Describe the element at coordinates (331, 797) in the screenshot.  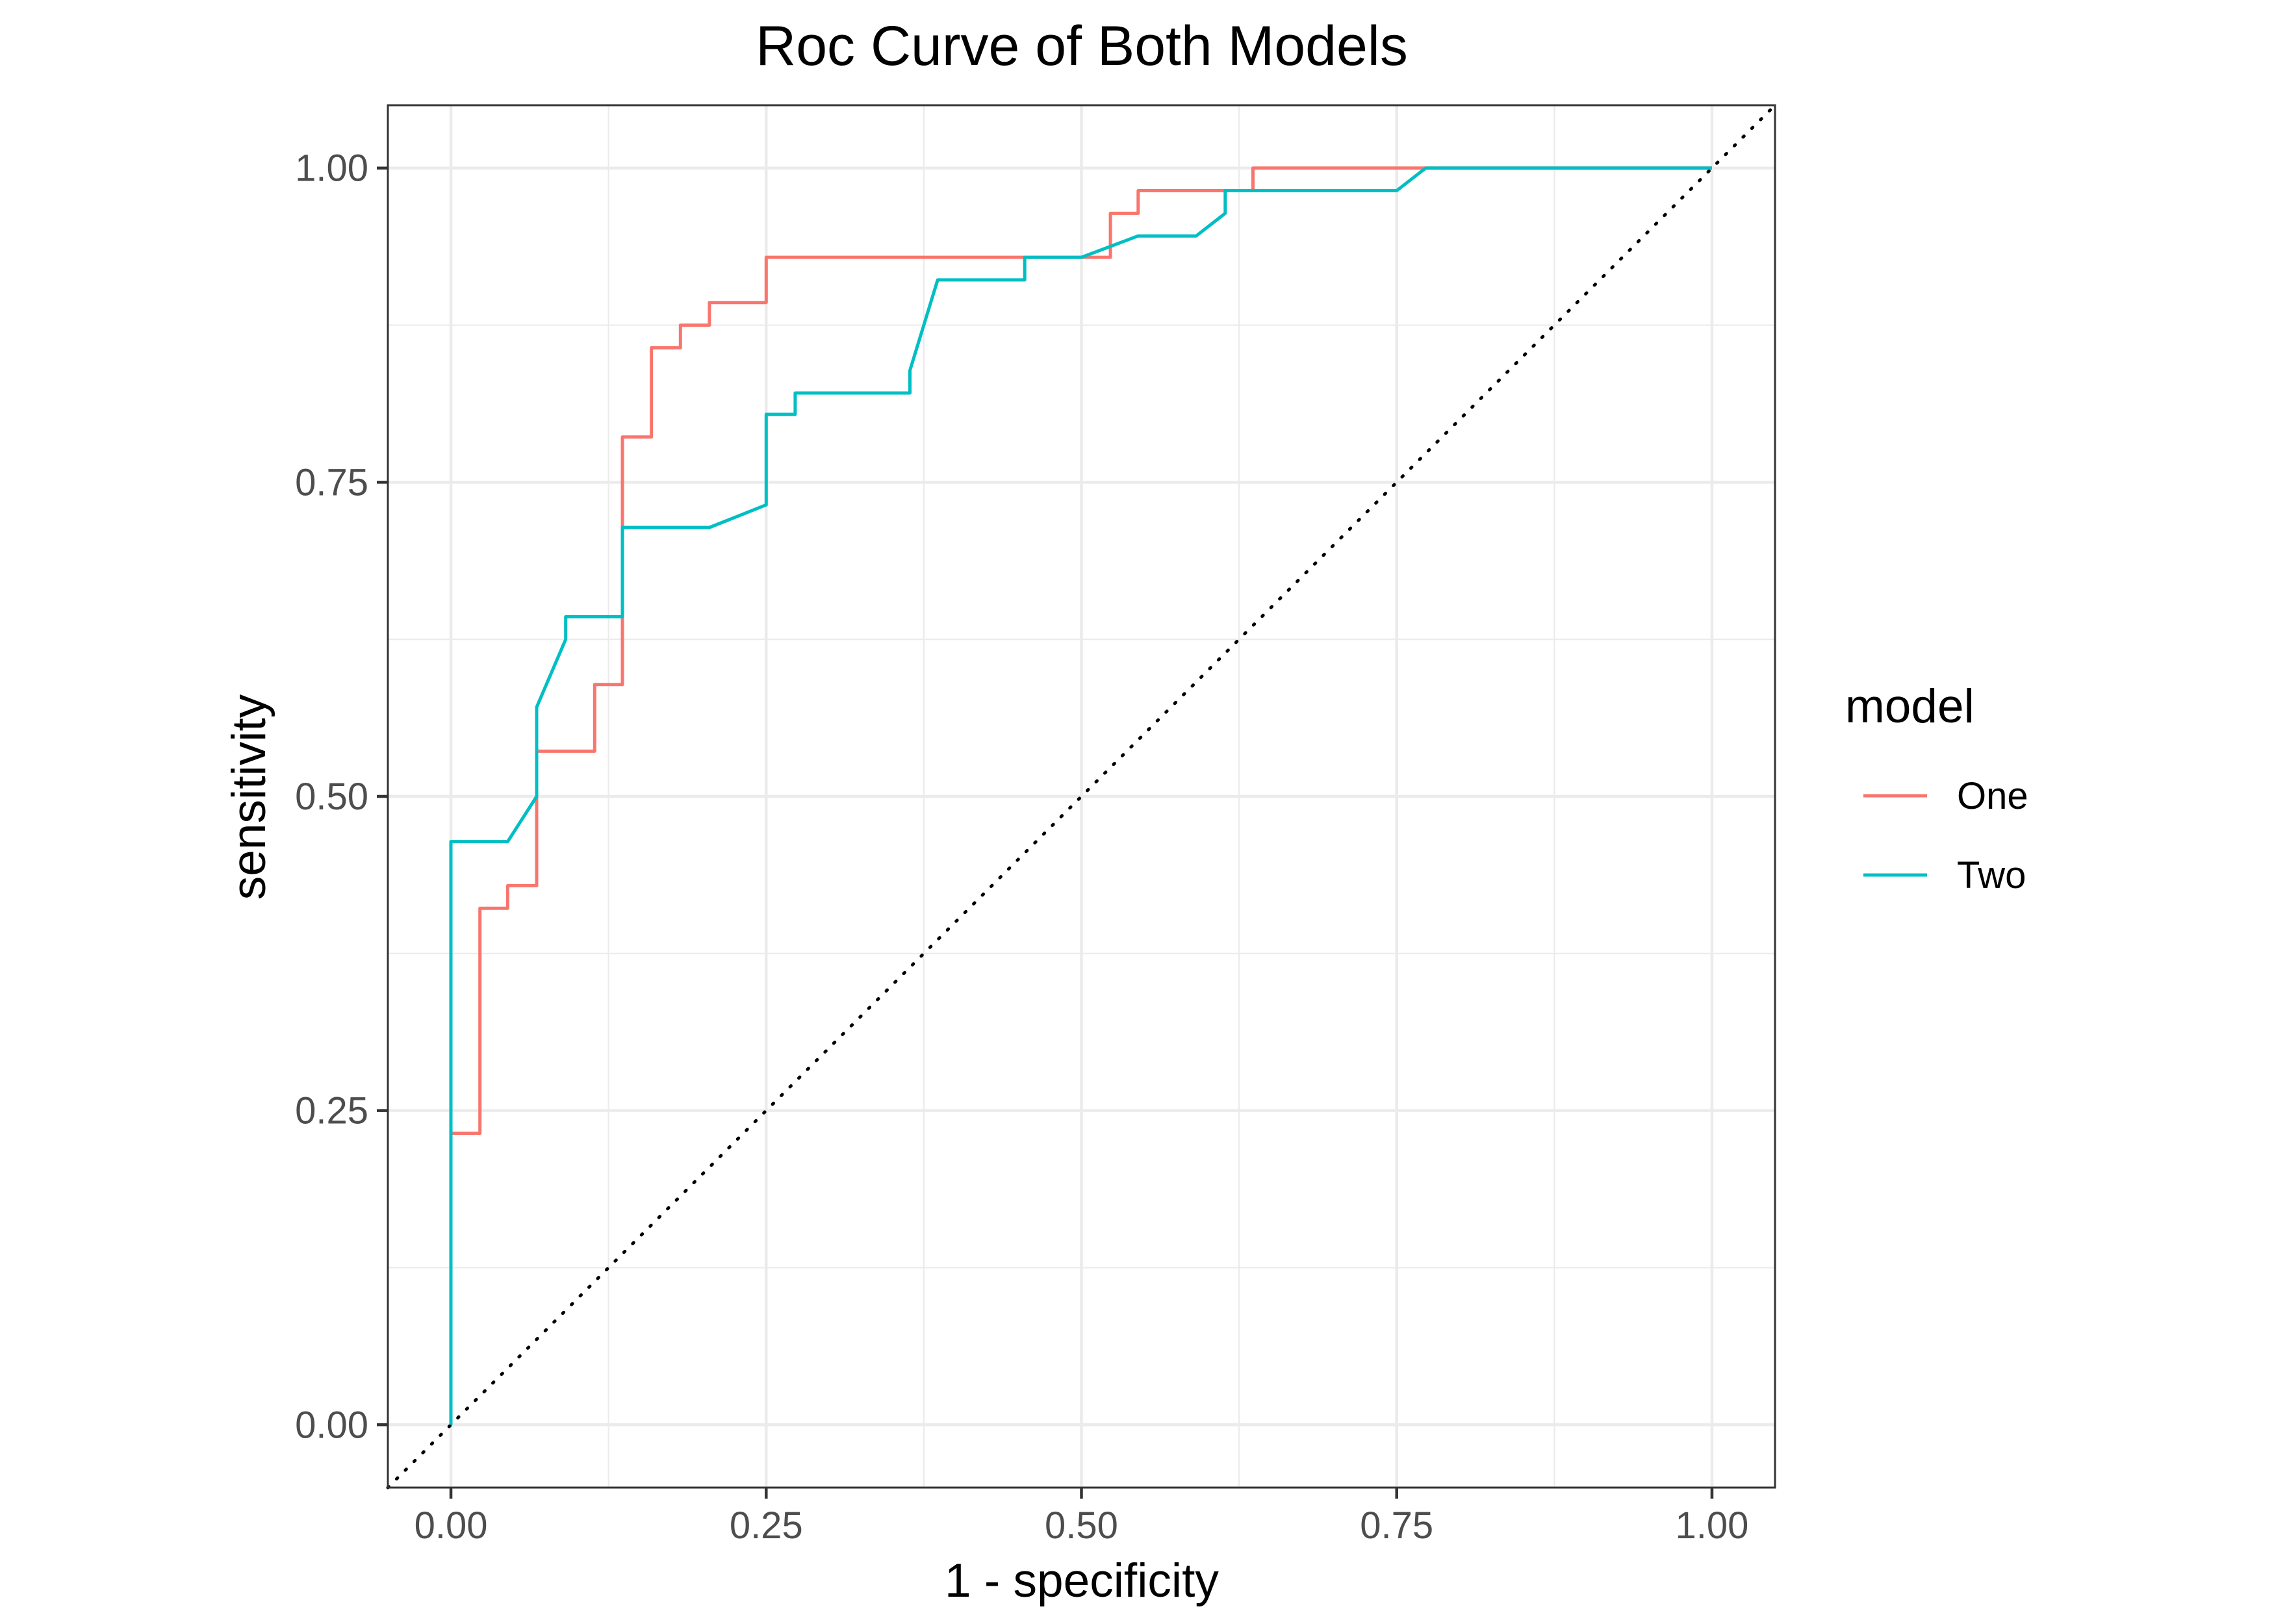
I see `y-tick-label: 0.50` at that location.